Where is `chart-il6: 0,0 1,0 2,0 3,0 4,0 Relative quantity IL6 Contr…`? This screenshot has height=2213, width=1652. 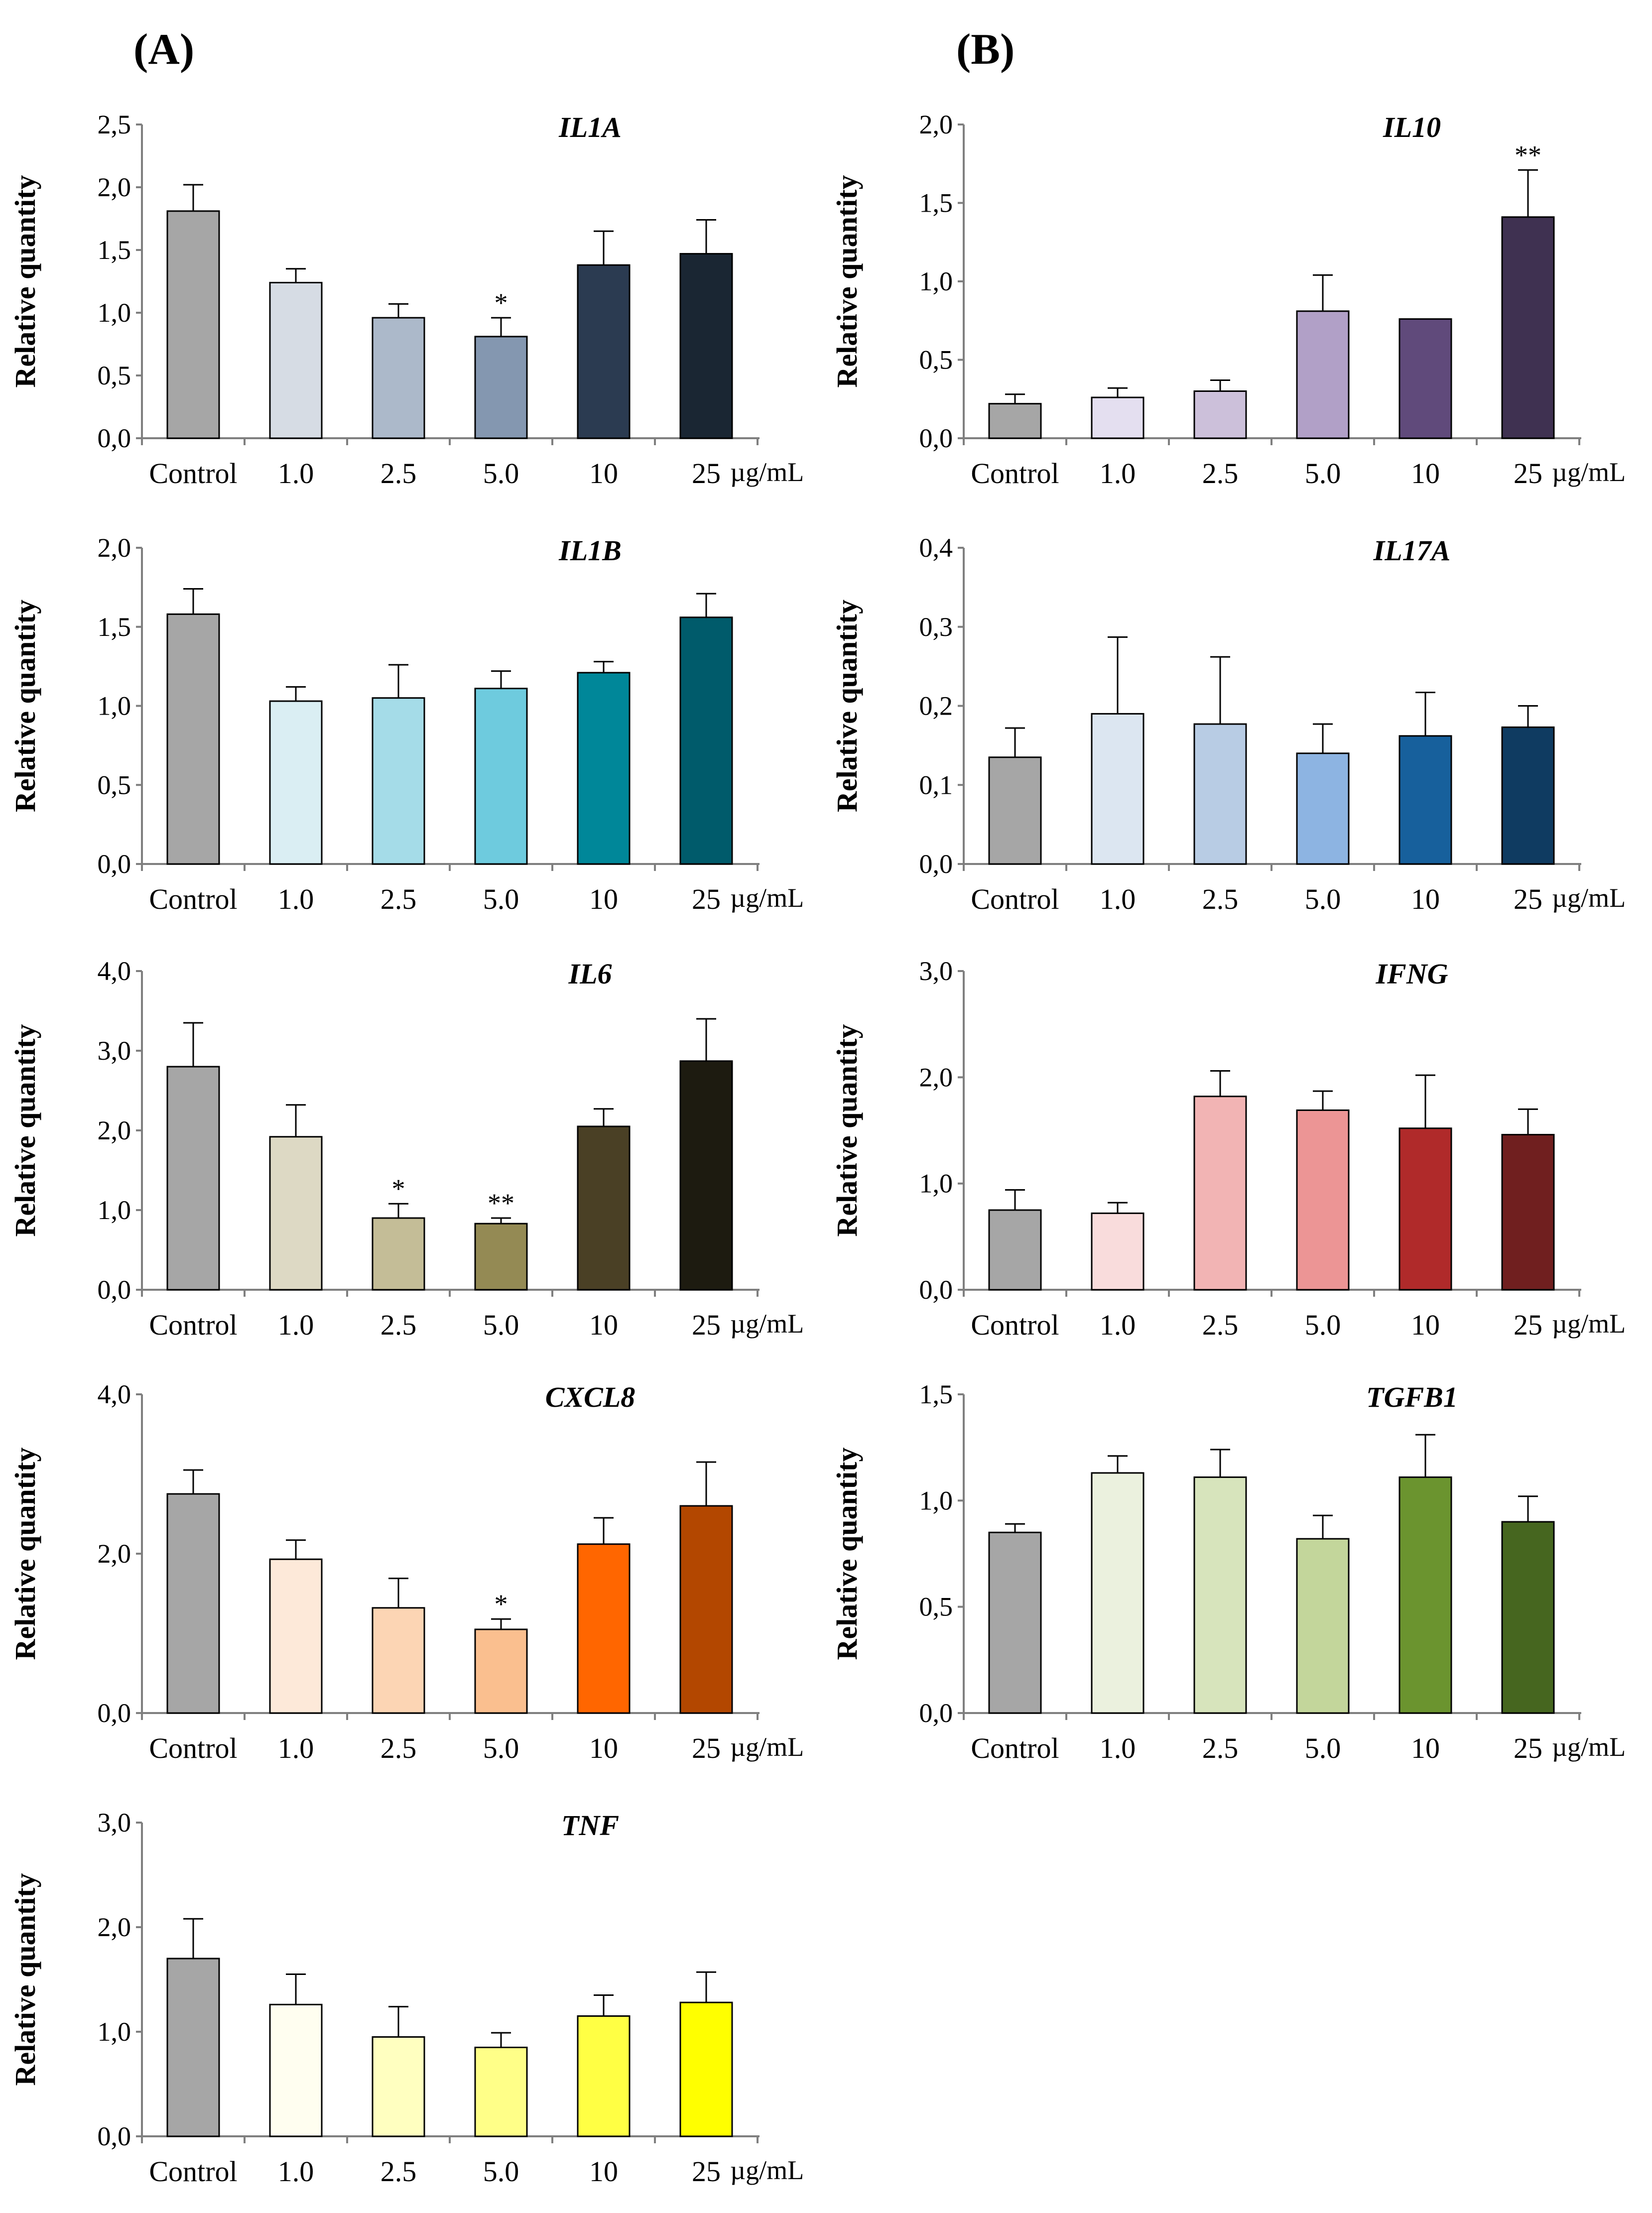
chart-il6: 0,0 1,0 2,0 3,0 4,0 Relative quantity IL6 Contr… is located at coordinates (407, 1148).